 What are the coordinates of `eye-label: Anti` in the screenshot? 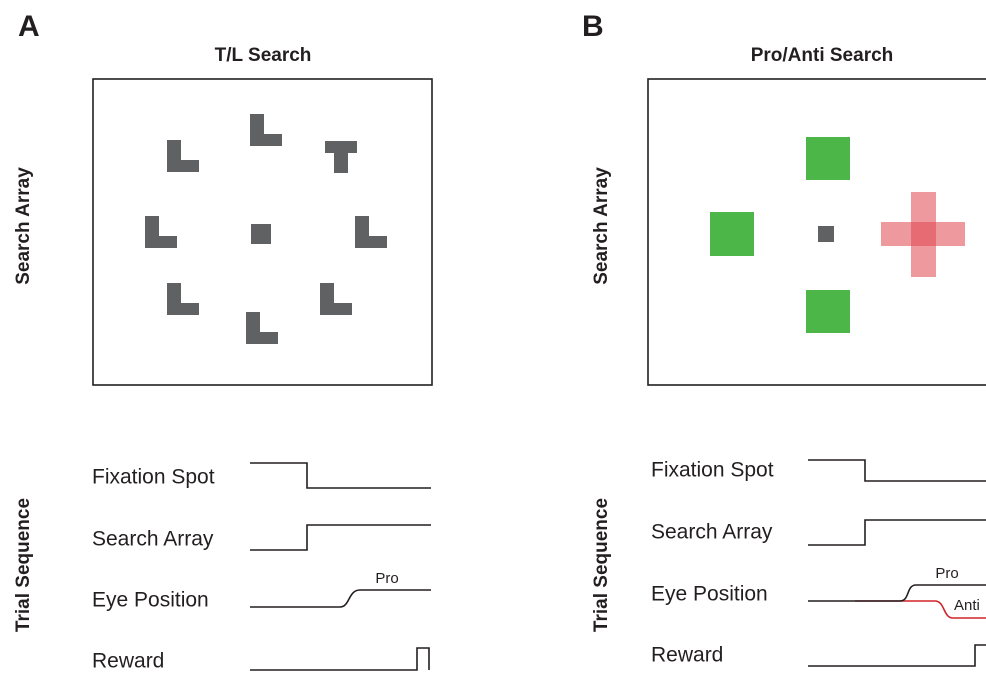 It's located at (967, 605).